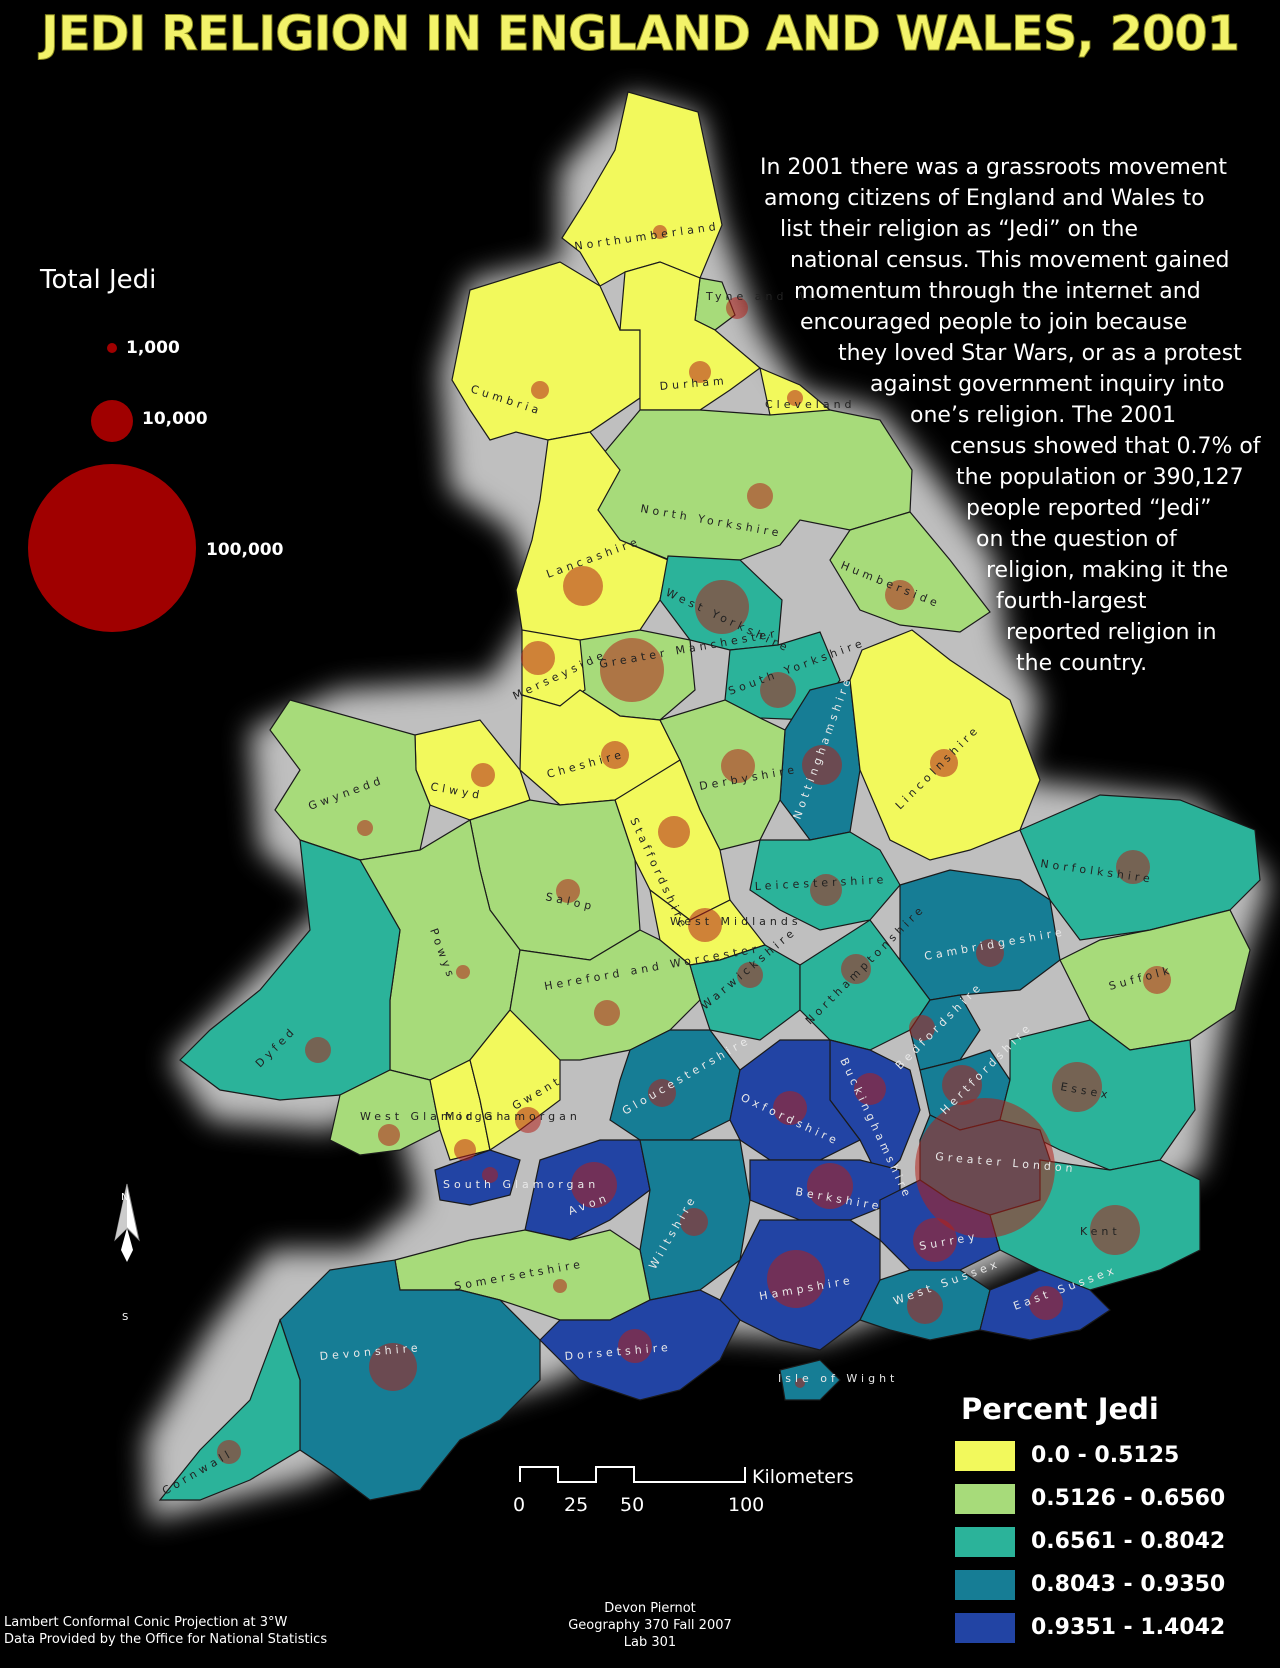 The height and width of the screenshot is (1668, 1280). What do you see at coordinates (568, 891) in the screenshot?
I see `jedi-total-symbol-salop` at bounding box center [568, 891].